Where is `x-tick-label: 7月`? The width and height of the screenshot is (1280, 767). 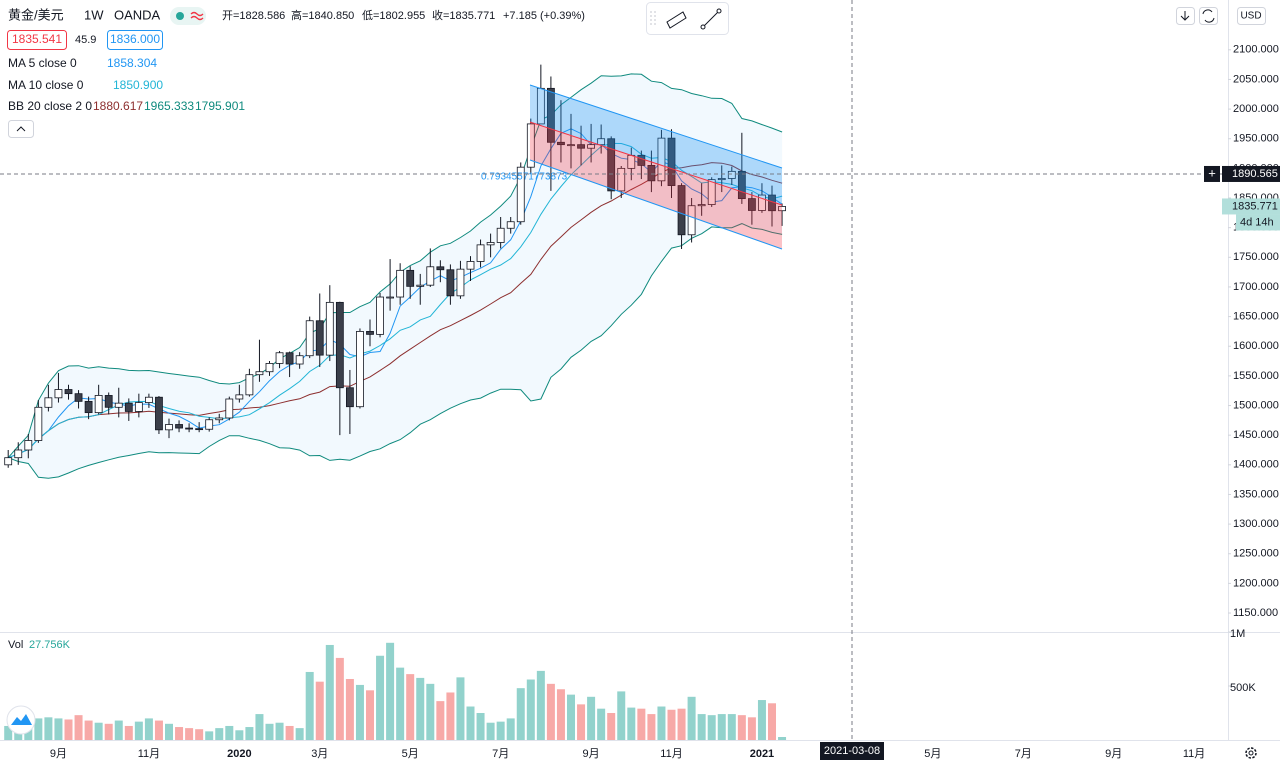
x-tick-label: 7月 is located at coordinates (500, 754).